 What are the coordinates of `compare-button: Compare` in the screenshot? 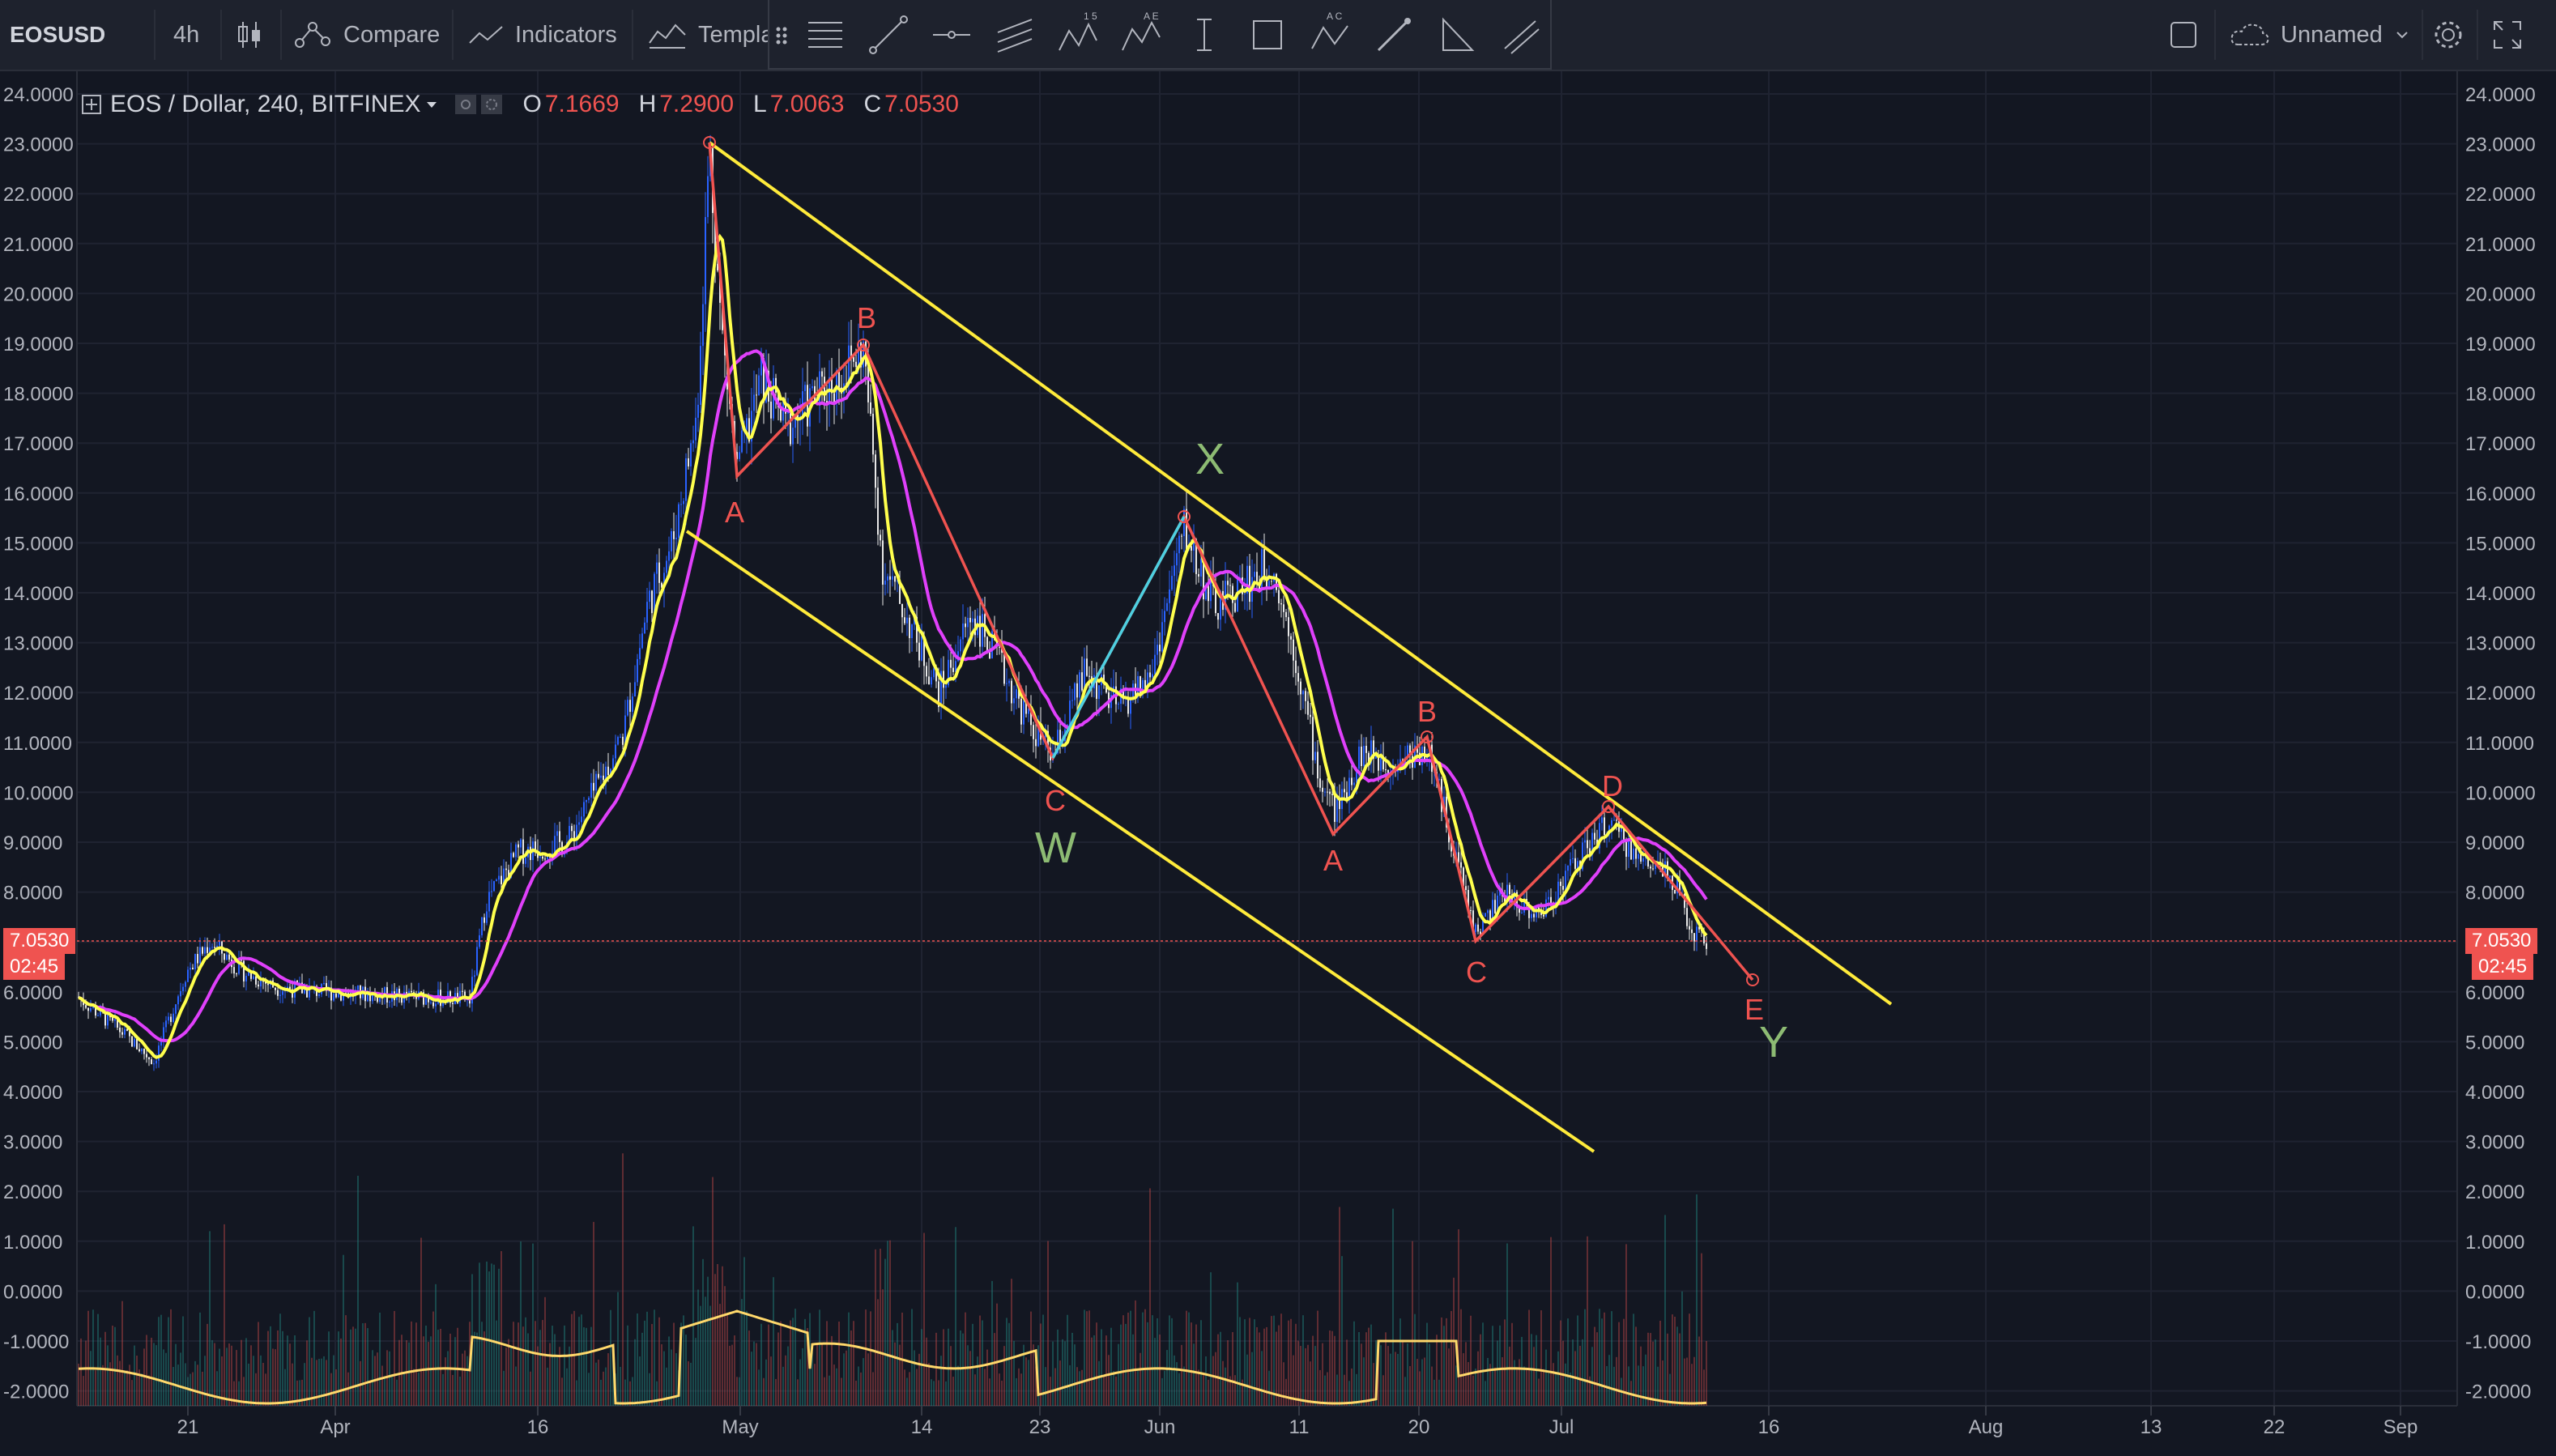 It's located at (367, 35).